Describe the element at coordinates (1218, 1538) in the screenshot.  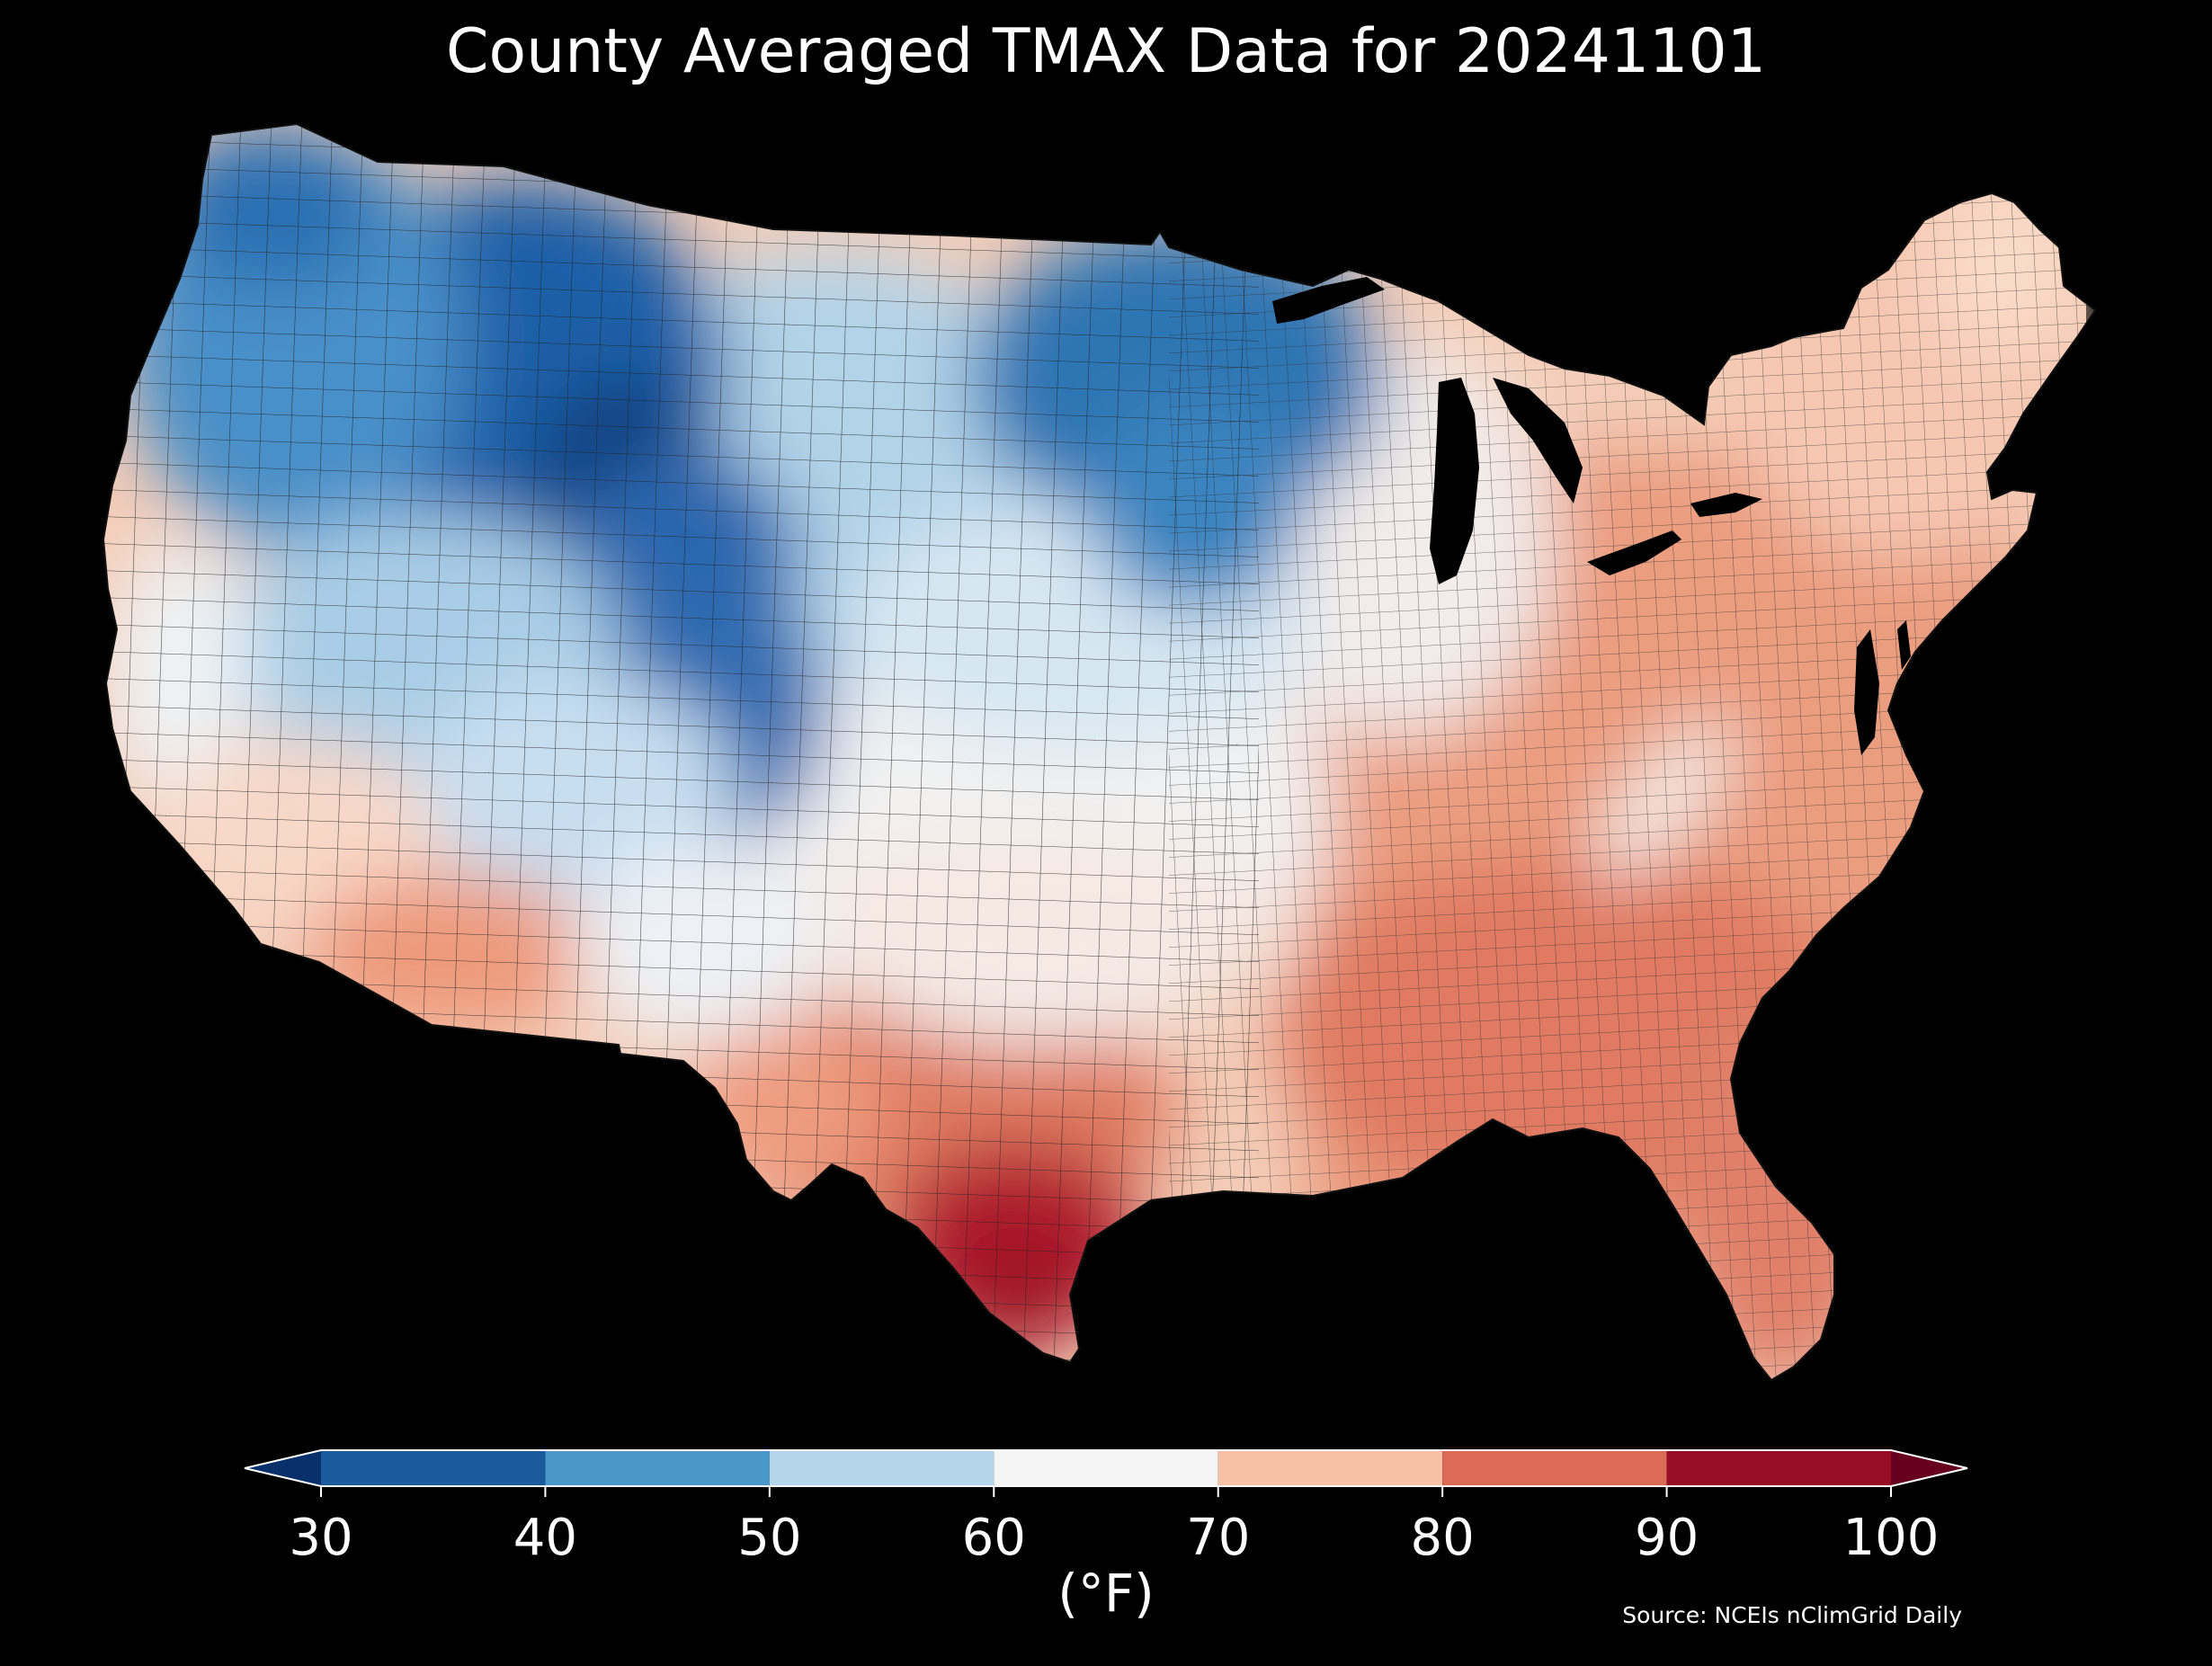
I see `colorbar-tick-label: 70` at that location.